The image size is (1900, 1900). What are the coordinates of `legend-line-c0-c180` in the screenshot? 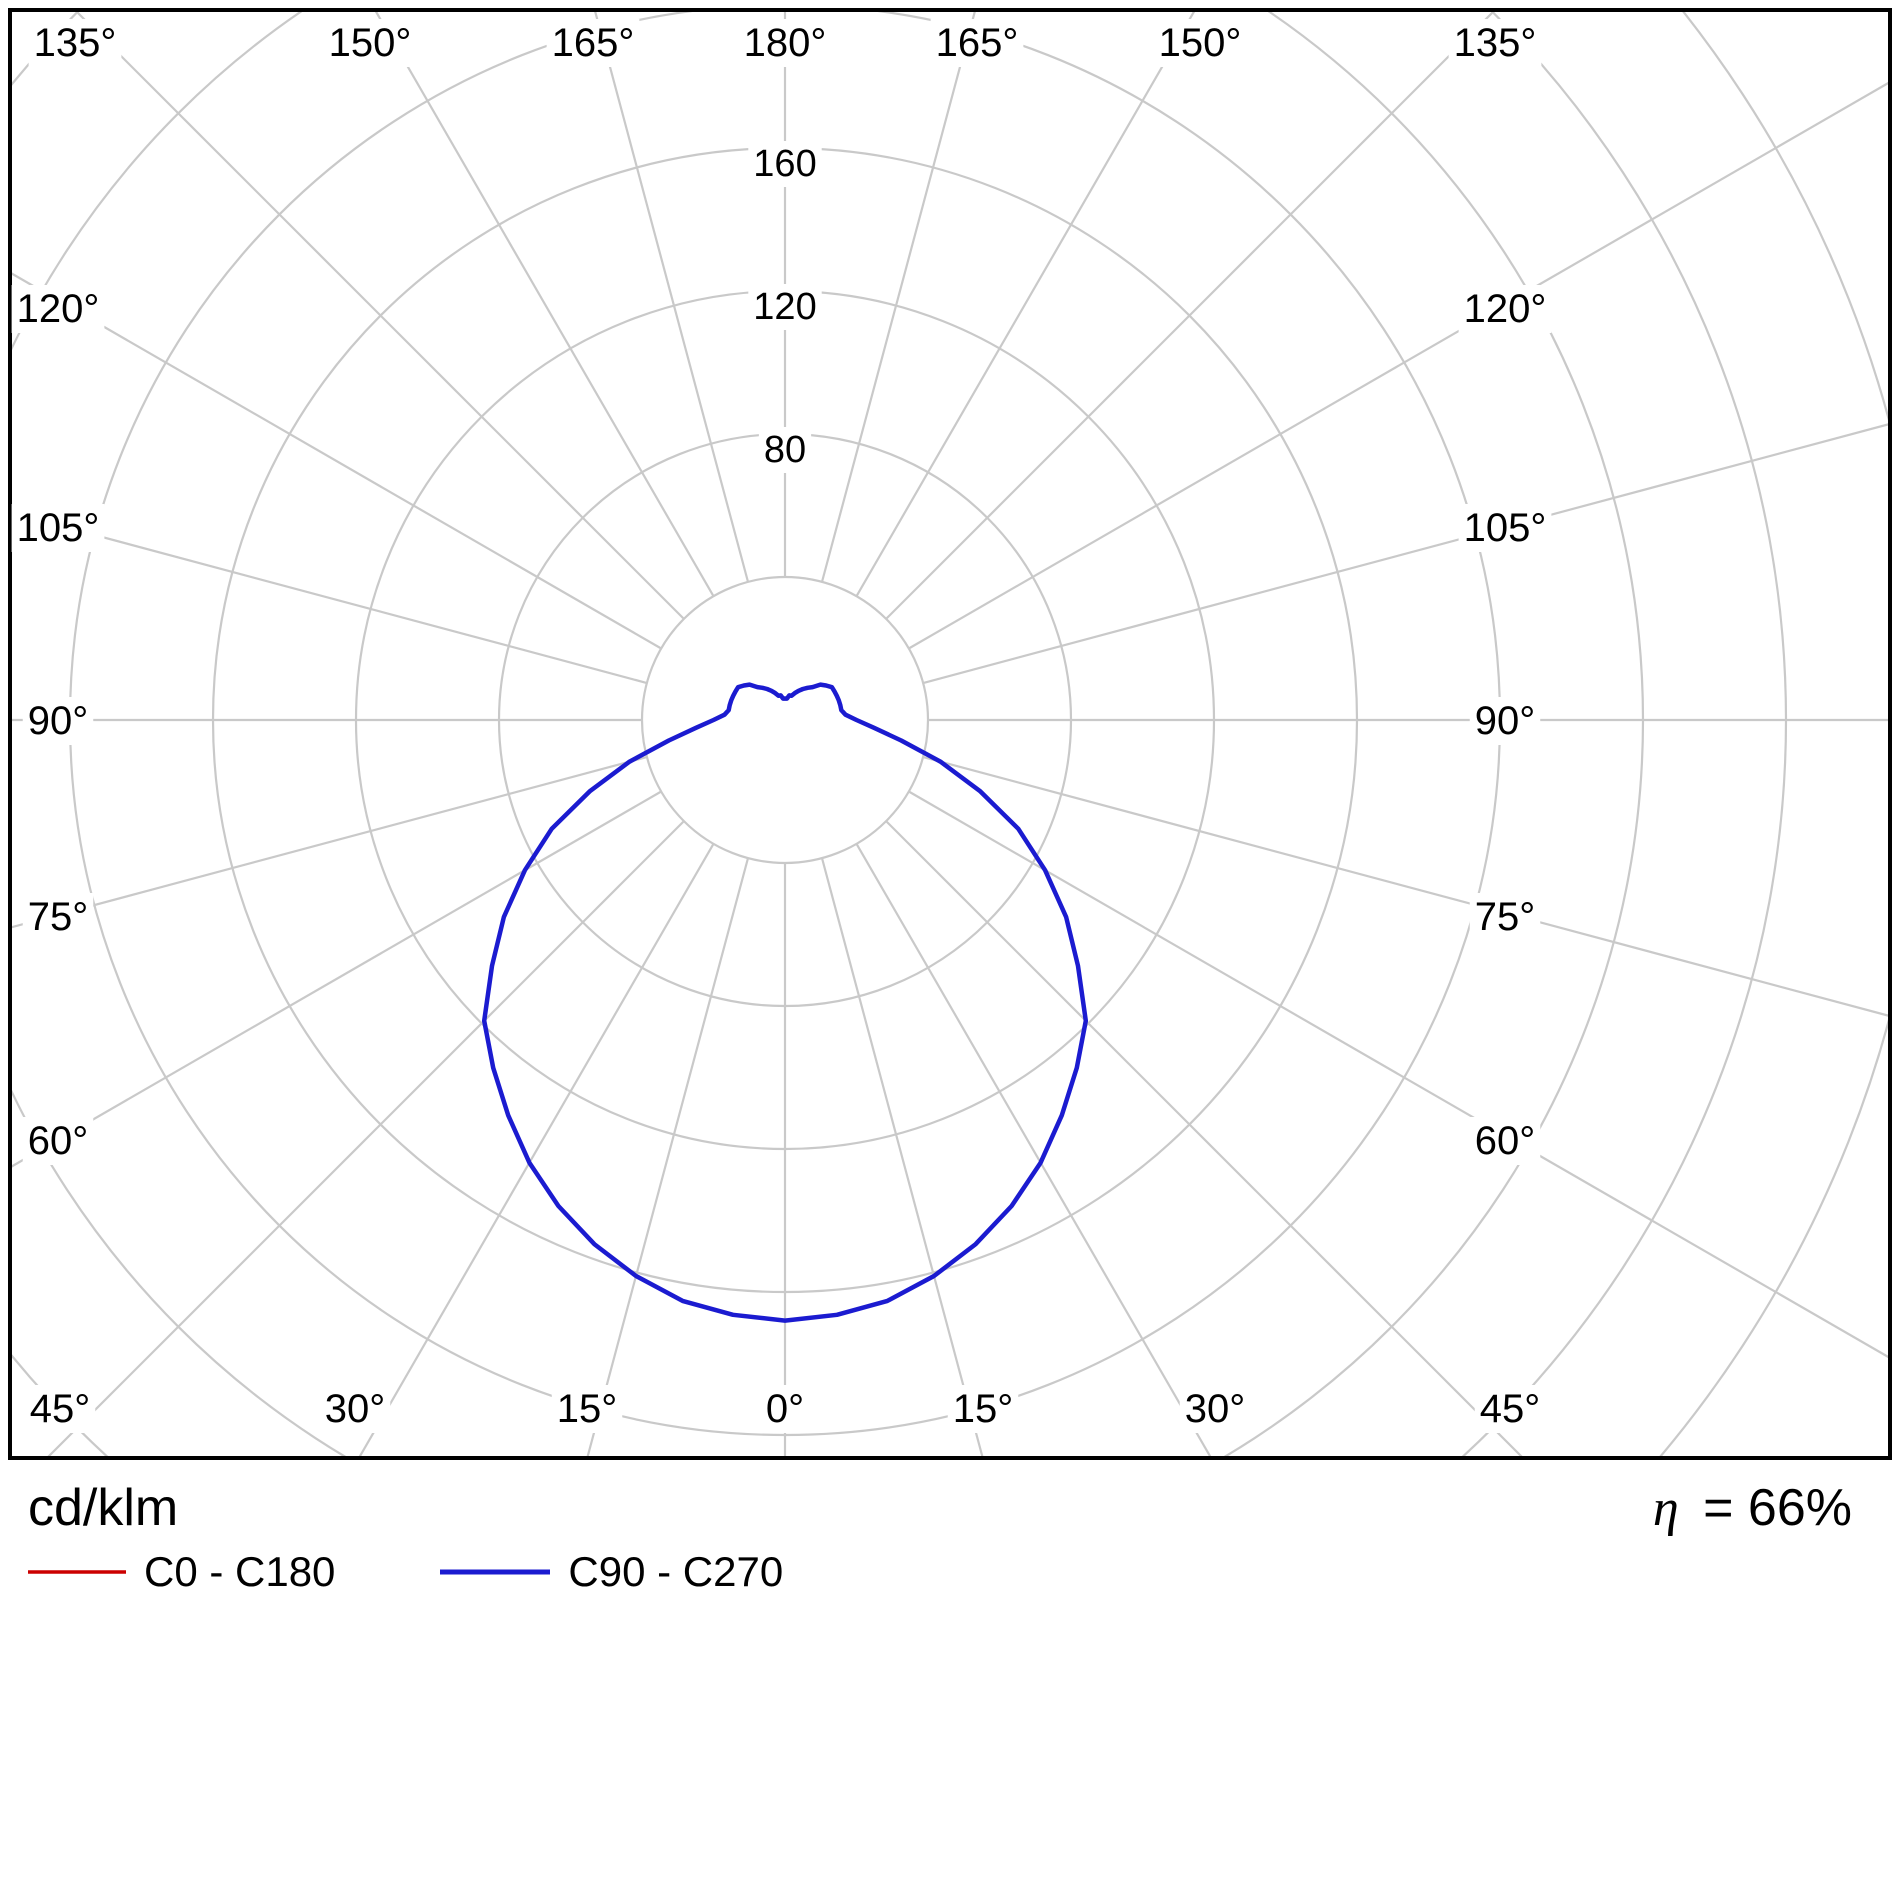 It's located at (77, 1572).